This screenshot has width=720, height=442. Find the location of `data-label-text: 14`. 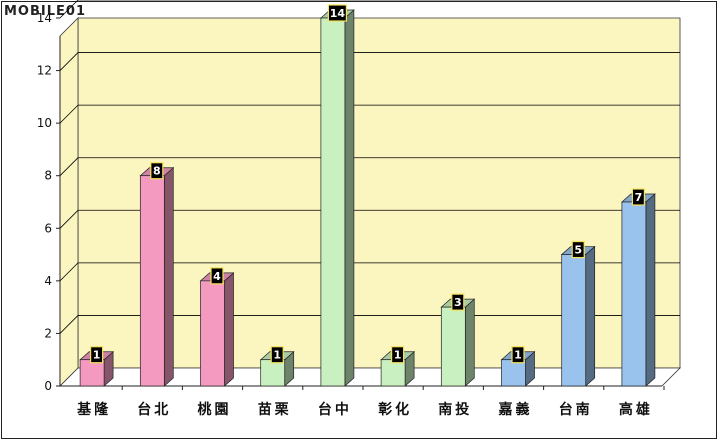

data-label-text: 14 is located at coordinates (338, 13).